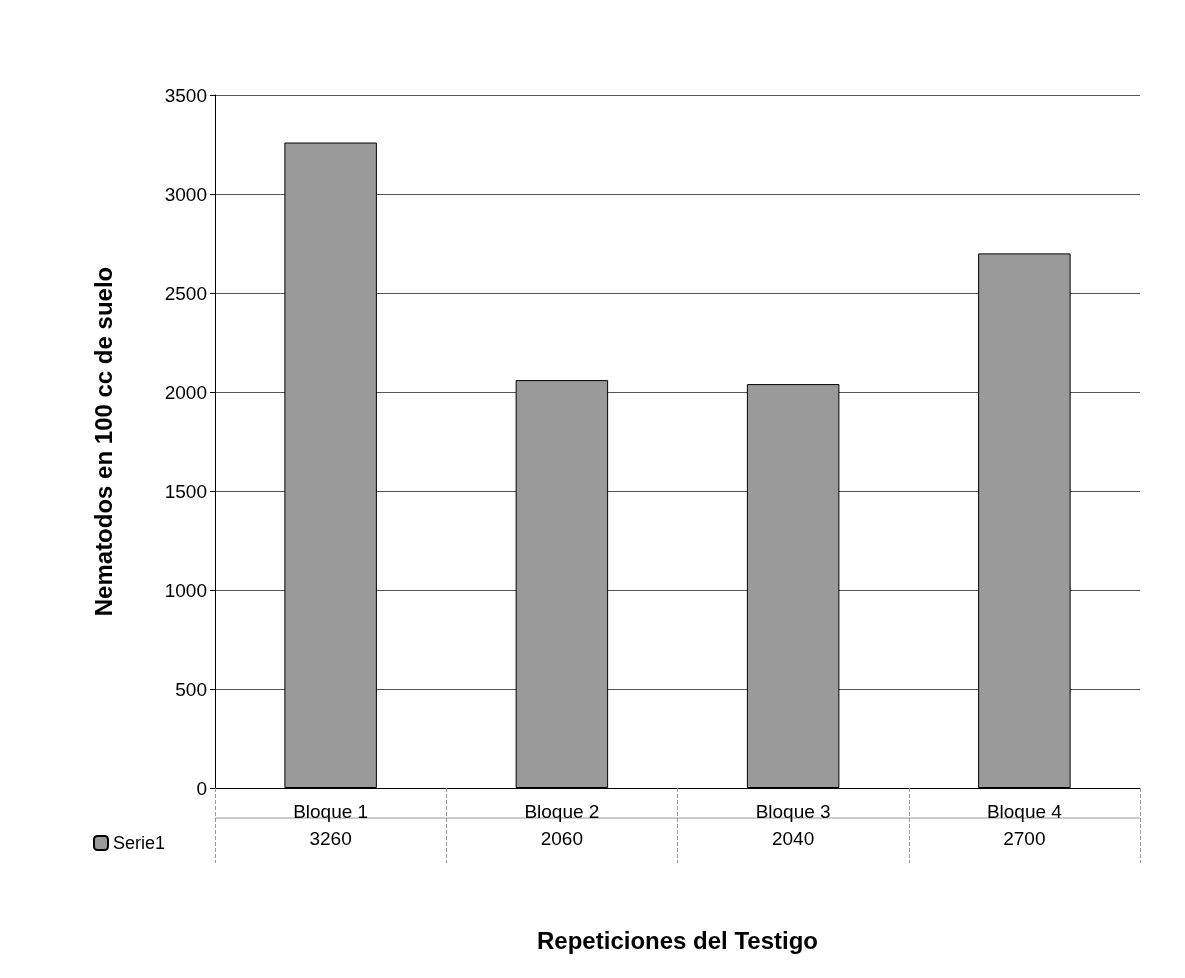 The image size is (1185, 978). I want to click on x-tick-label: Bloque 4, so click(1024, 811).